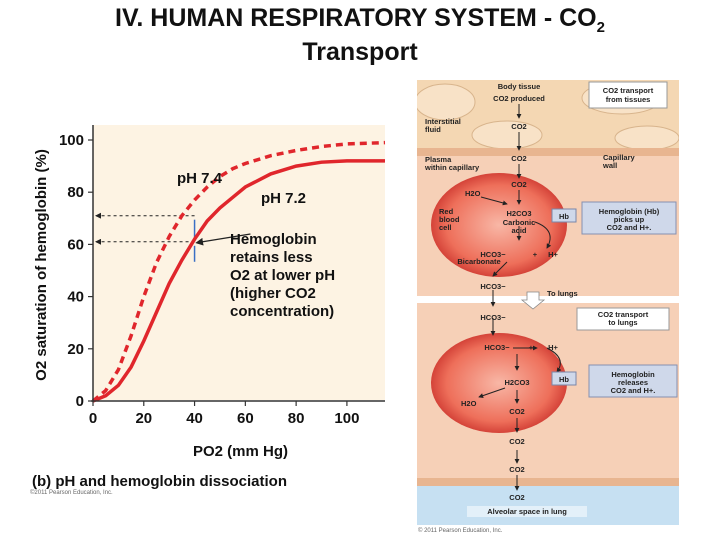  Describe the element at coordinates (628, 99) in the screenshot. I see `callout-transport-from-tissues: from tissues` at that location.